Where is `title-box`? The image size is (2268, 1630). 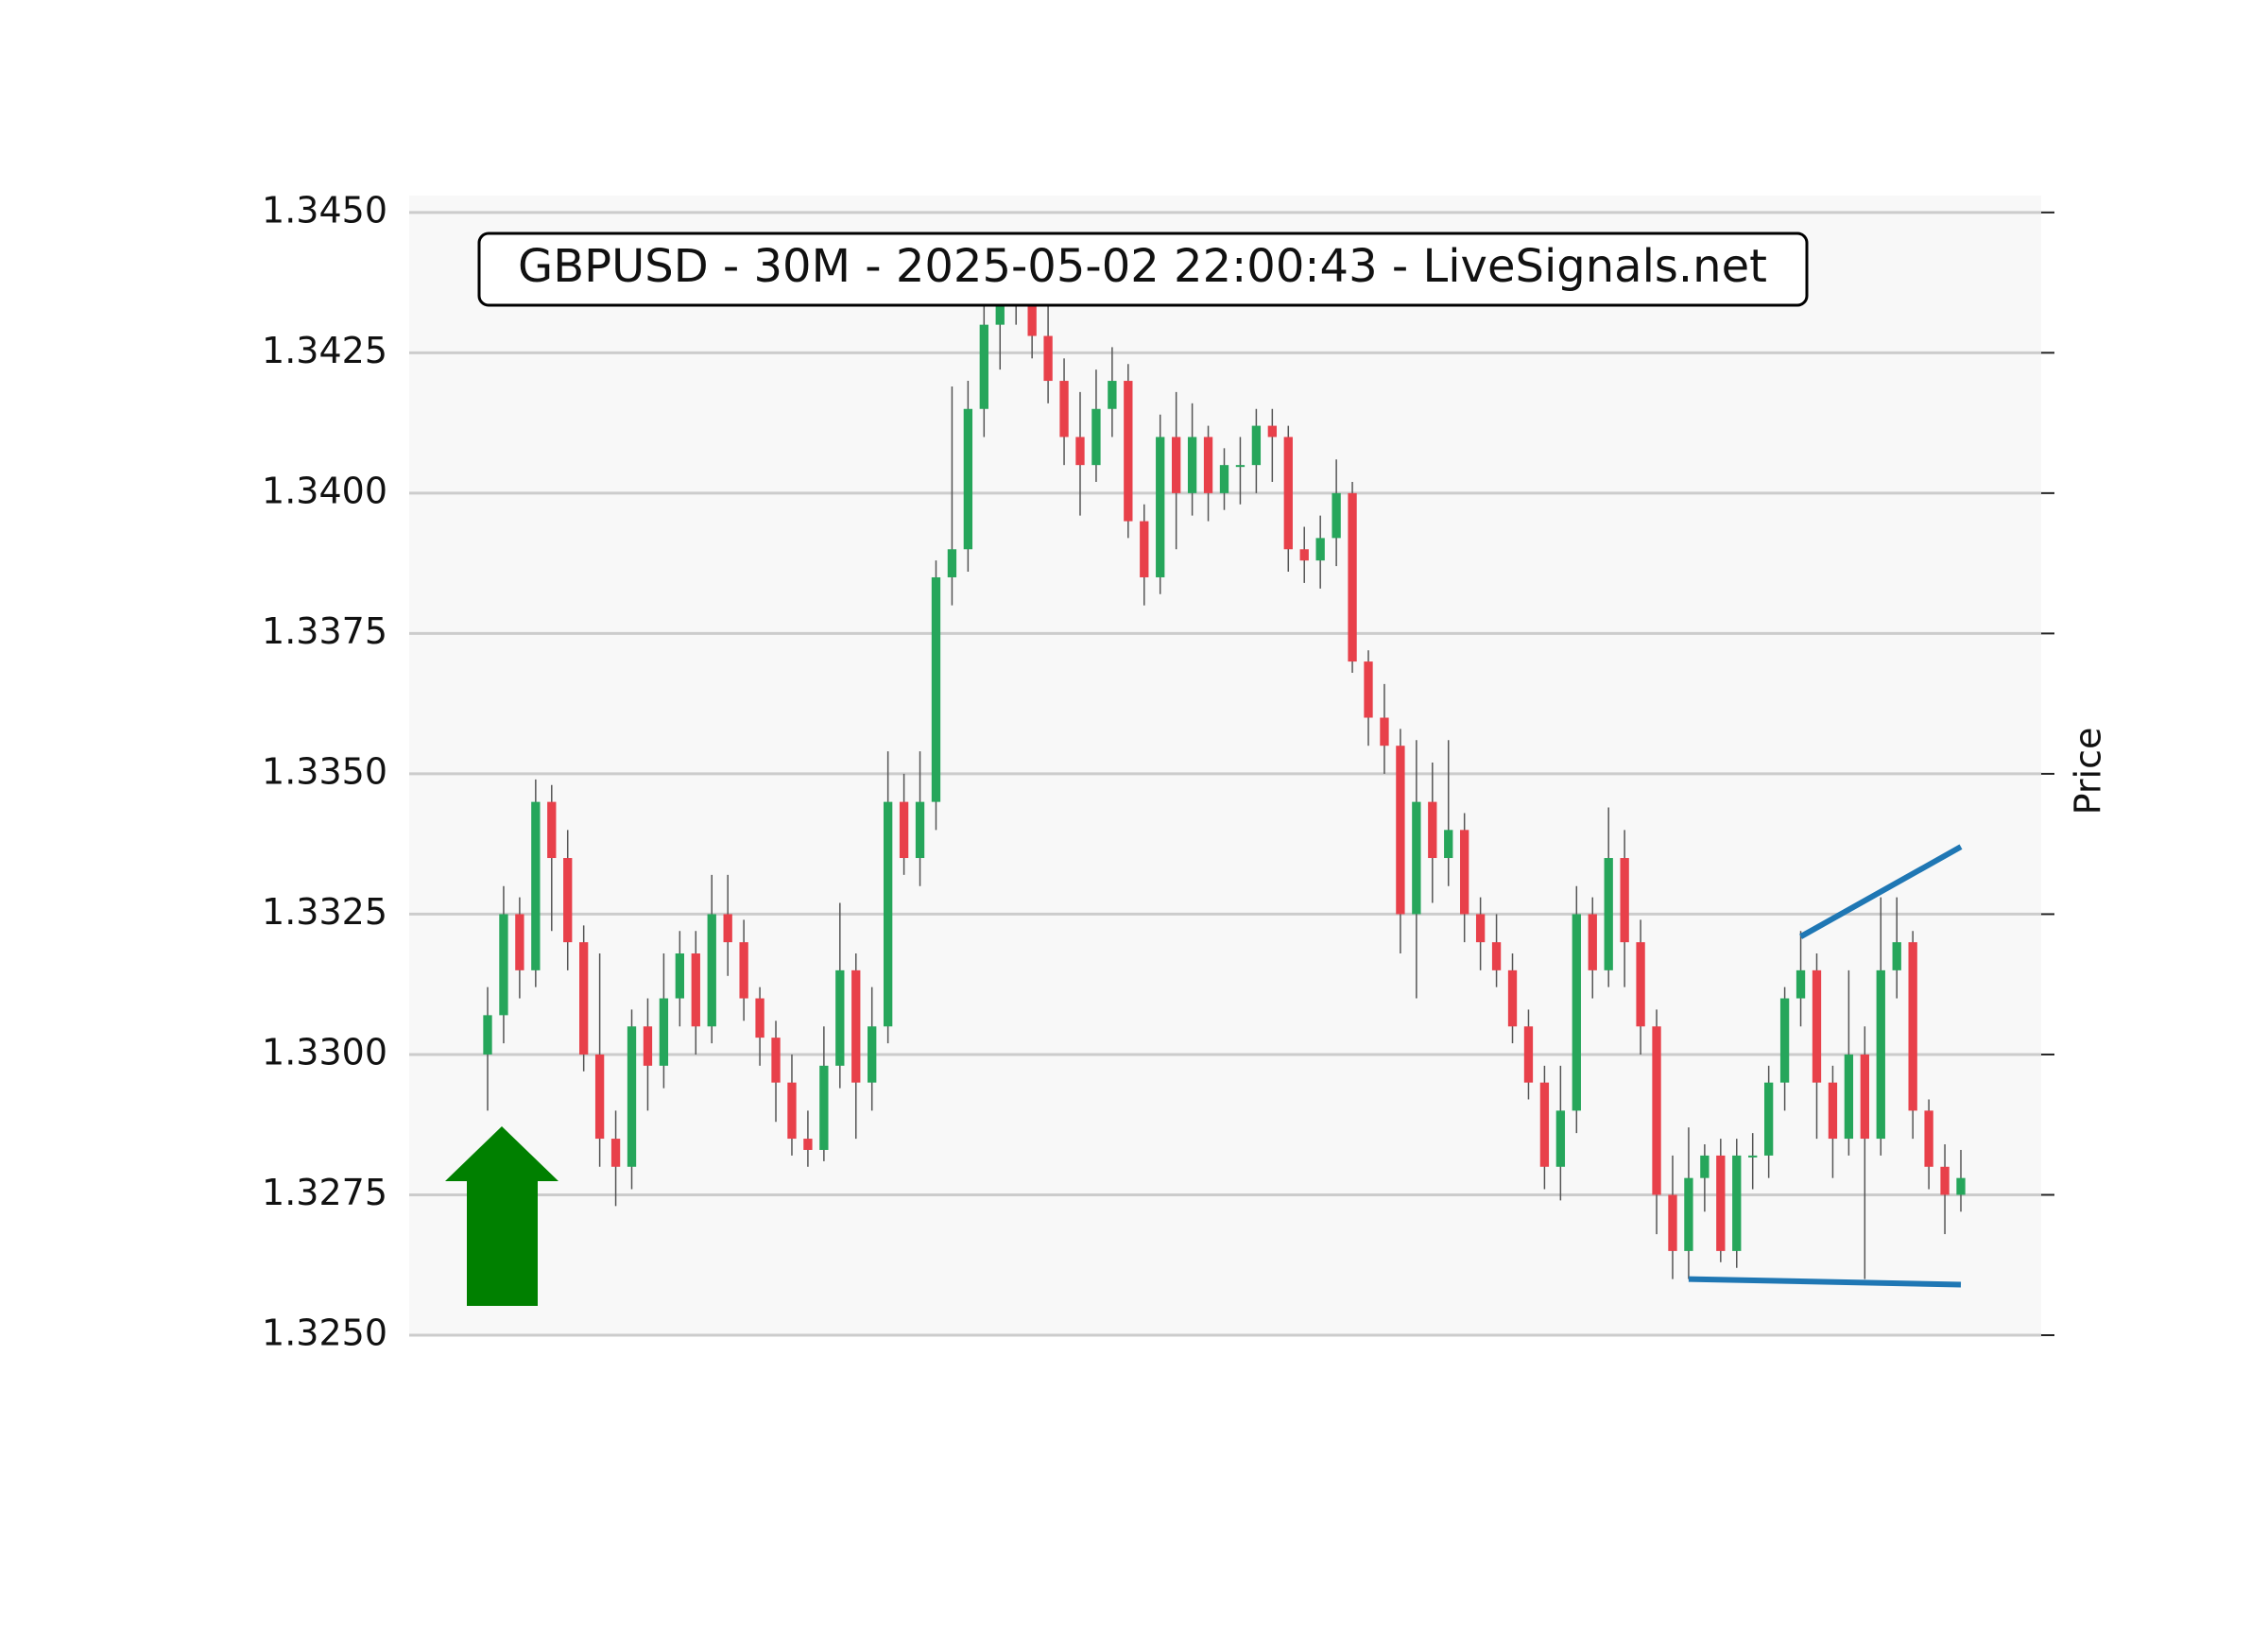 title-box is located at coordinates (1143, 269).